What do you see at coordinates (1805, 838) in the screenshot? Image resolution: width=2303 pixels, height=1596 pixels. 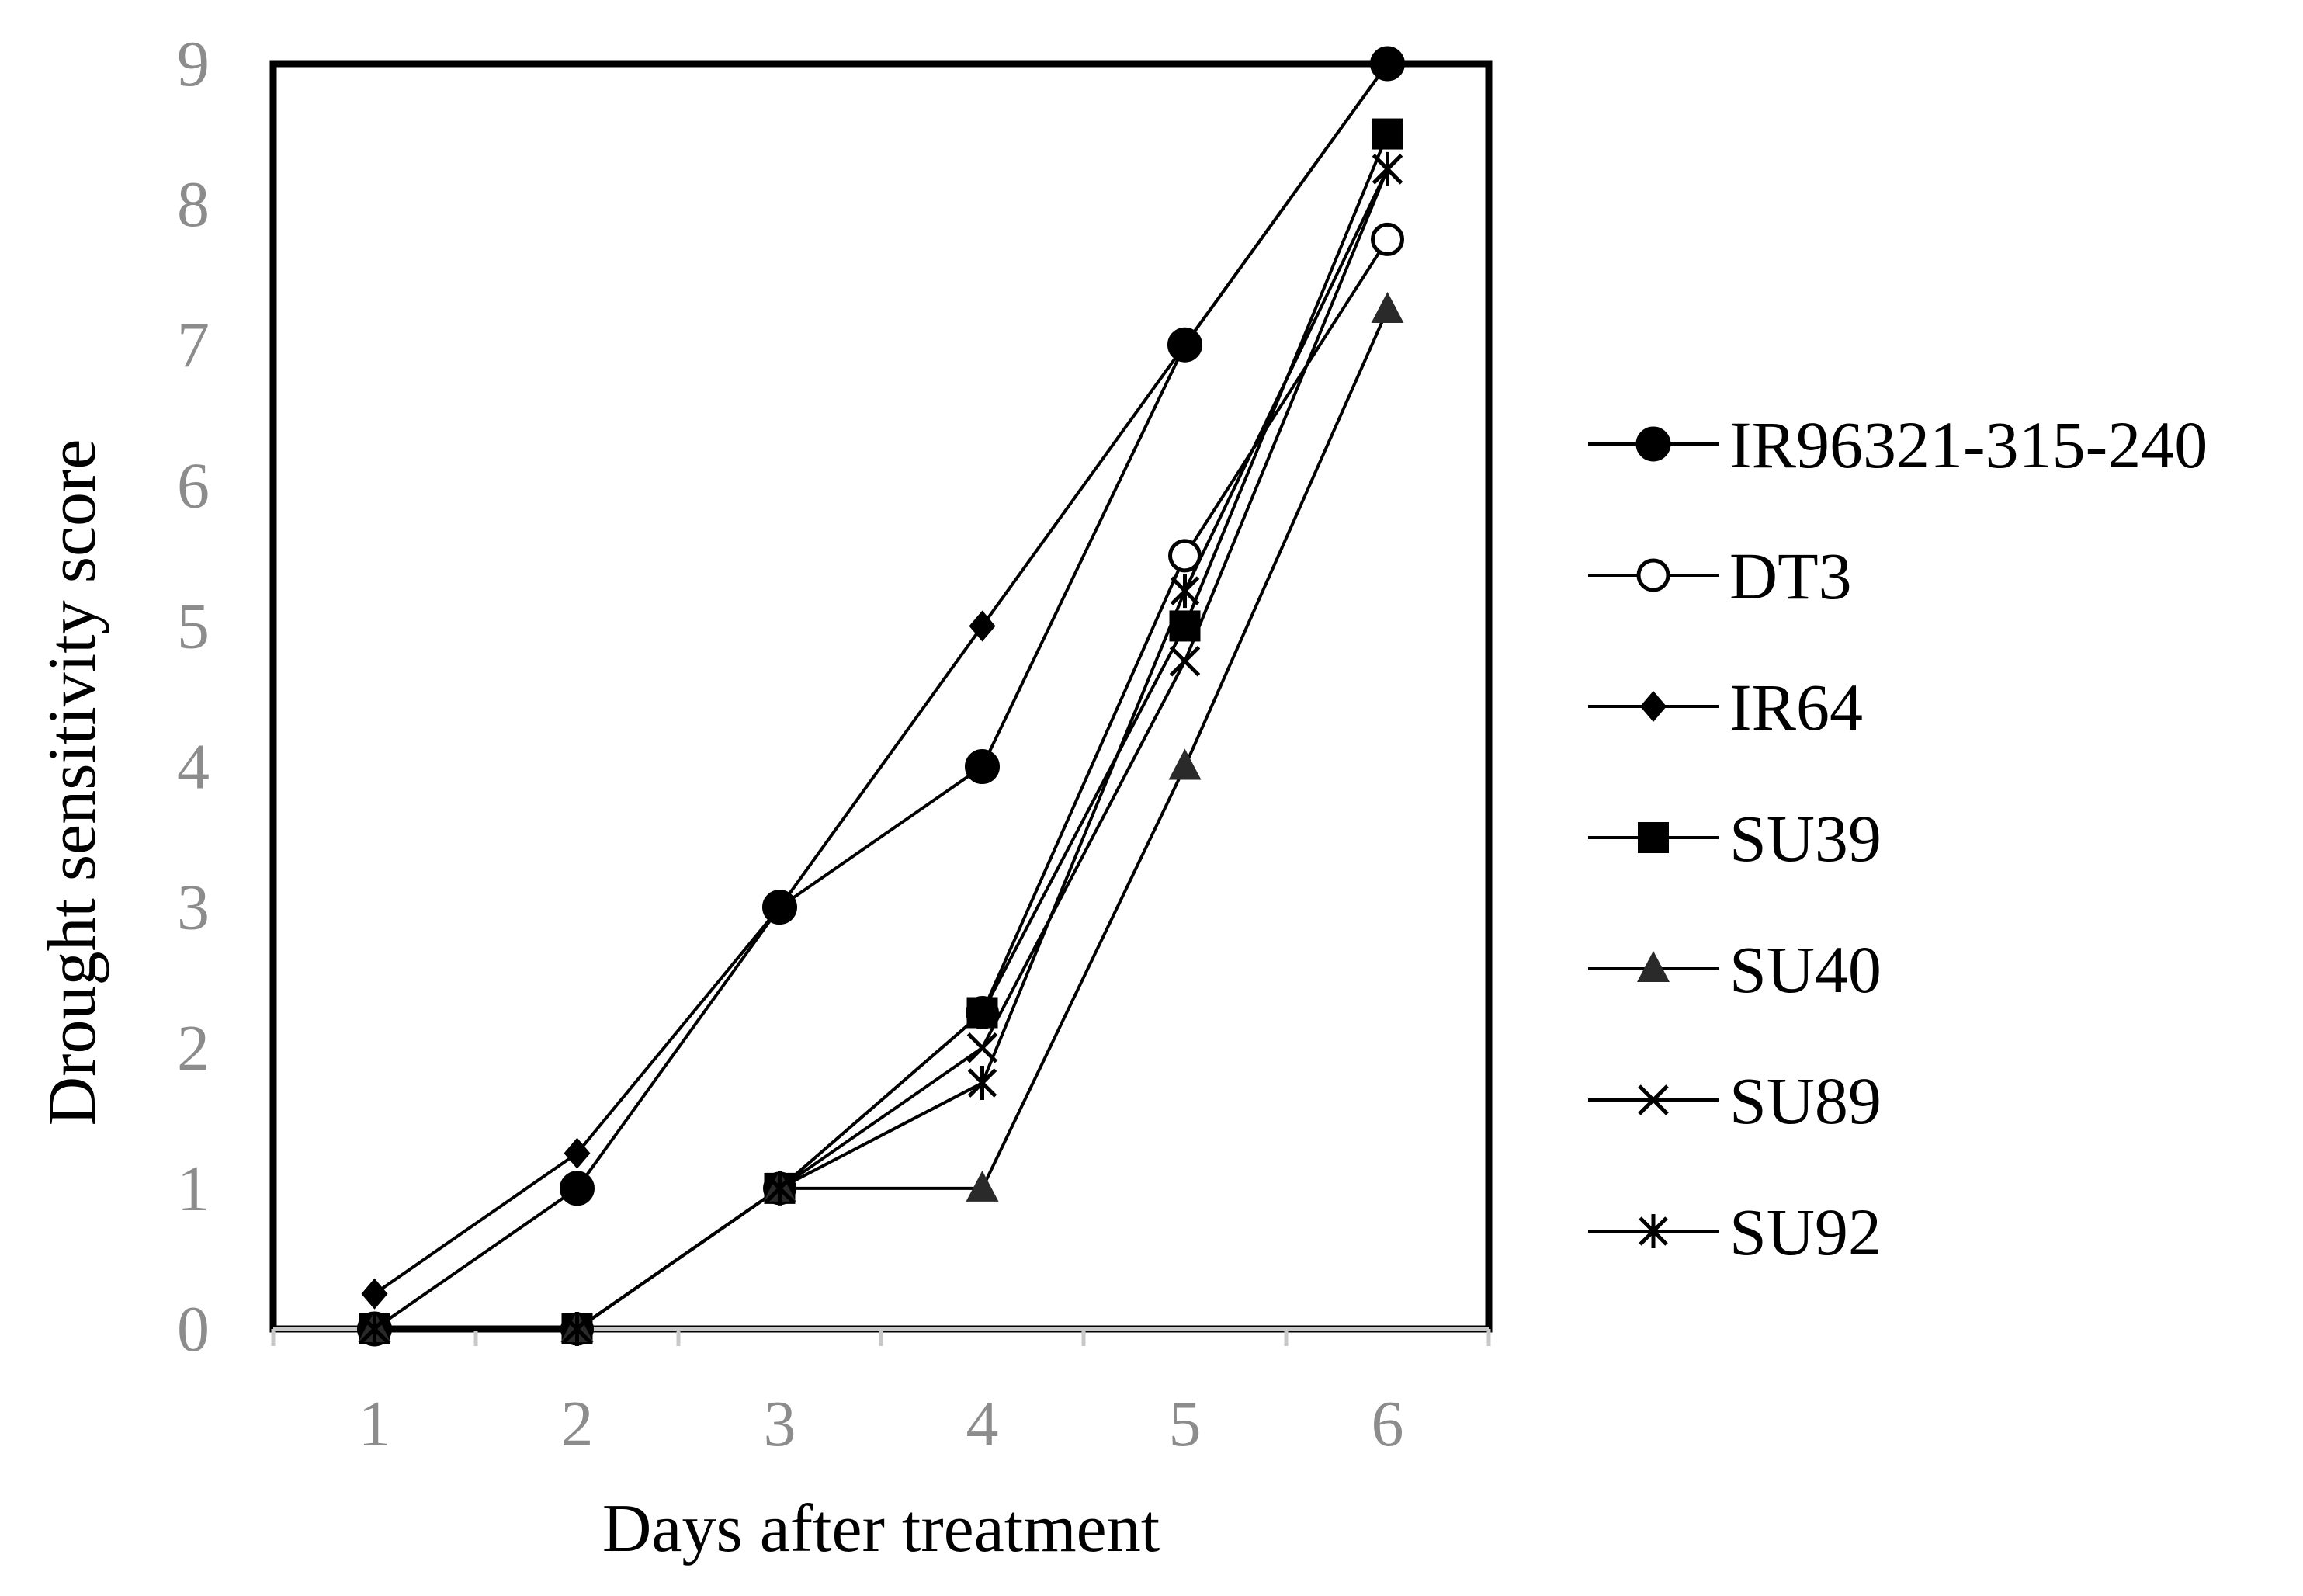 I see `legend-label: SU39` at bounding box center [1805, 838].